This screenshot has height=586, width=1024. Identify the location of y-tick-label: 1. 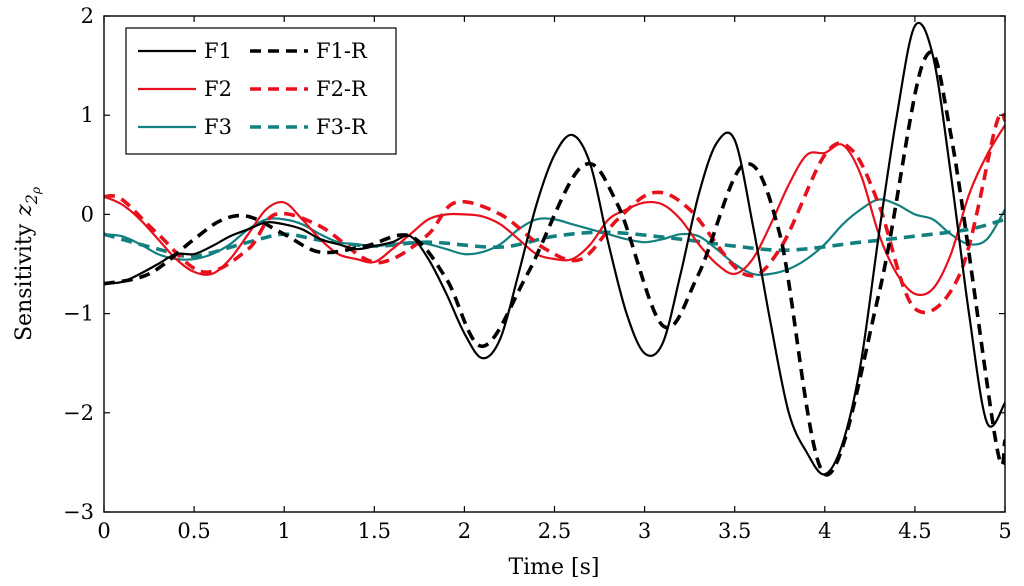
(87, 115).